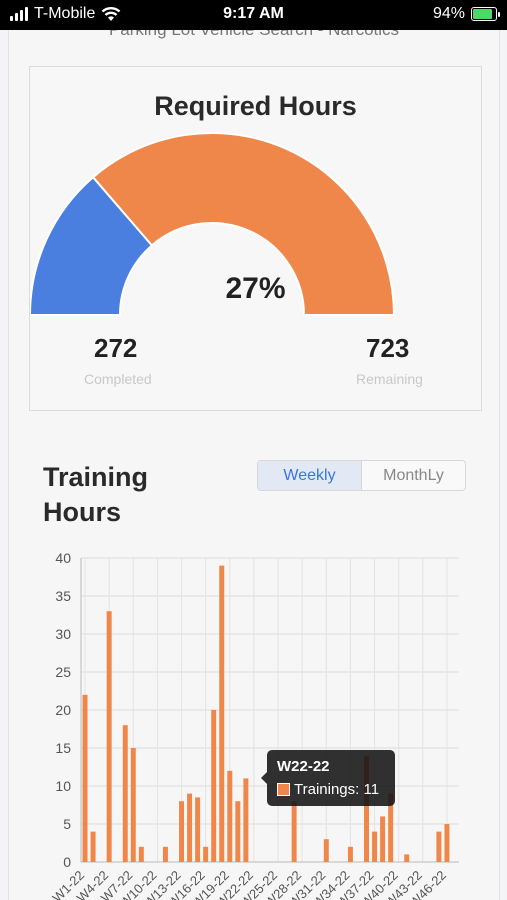  What do you see at coordinates (303, 766) in the screenshot?
I see `tooltip-title: W22-22` at bounding box center [303, 766].